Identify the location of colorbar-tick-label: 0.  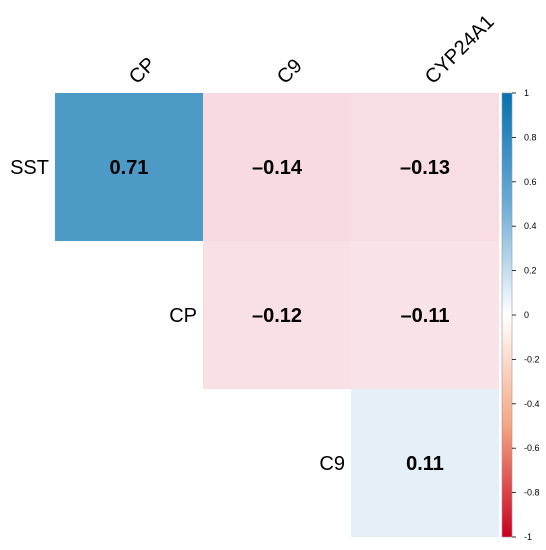
(526, 315).